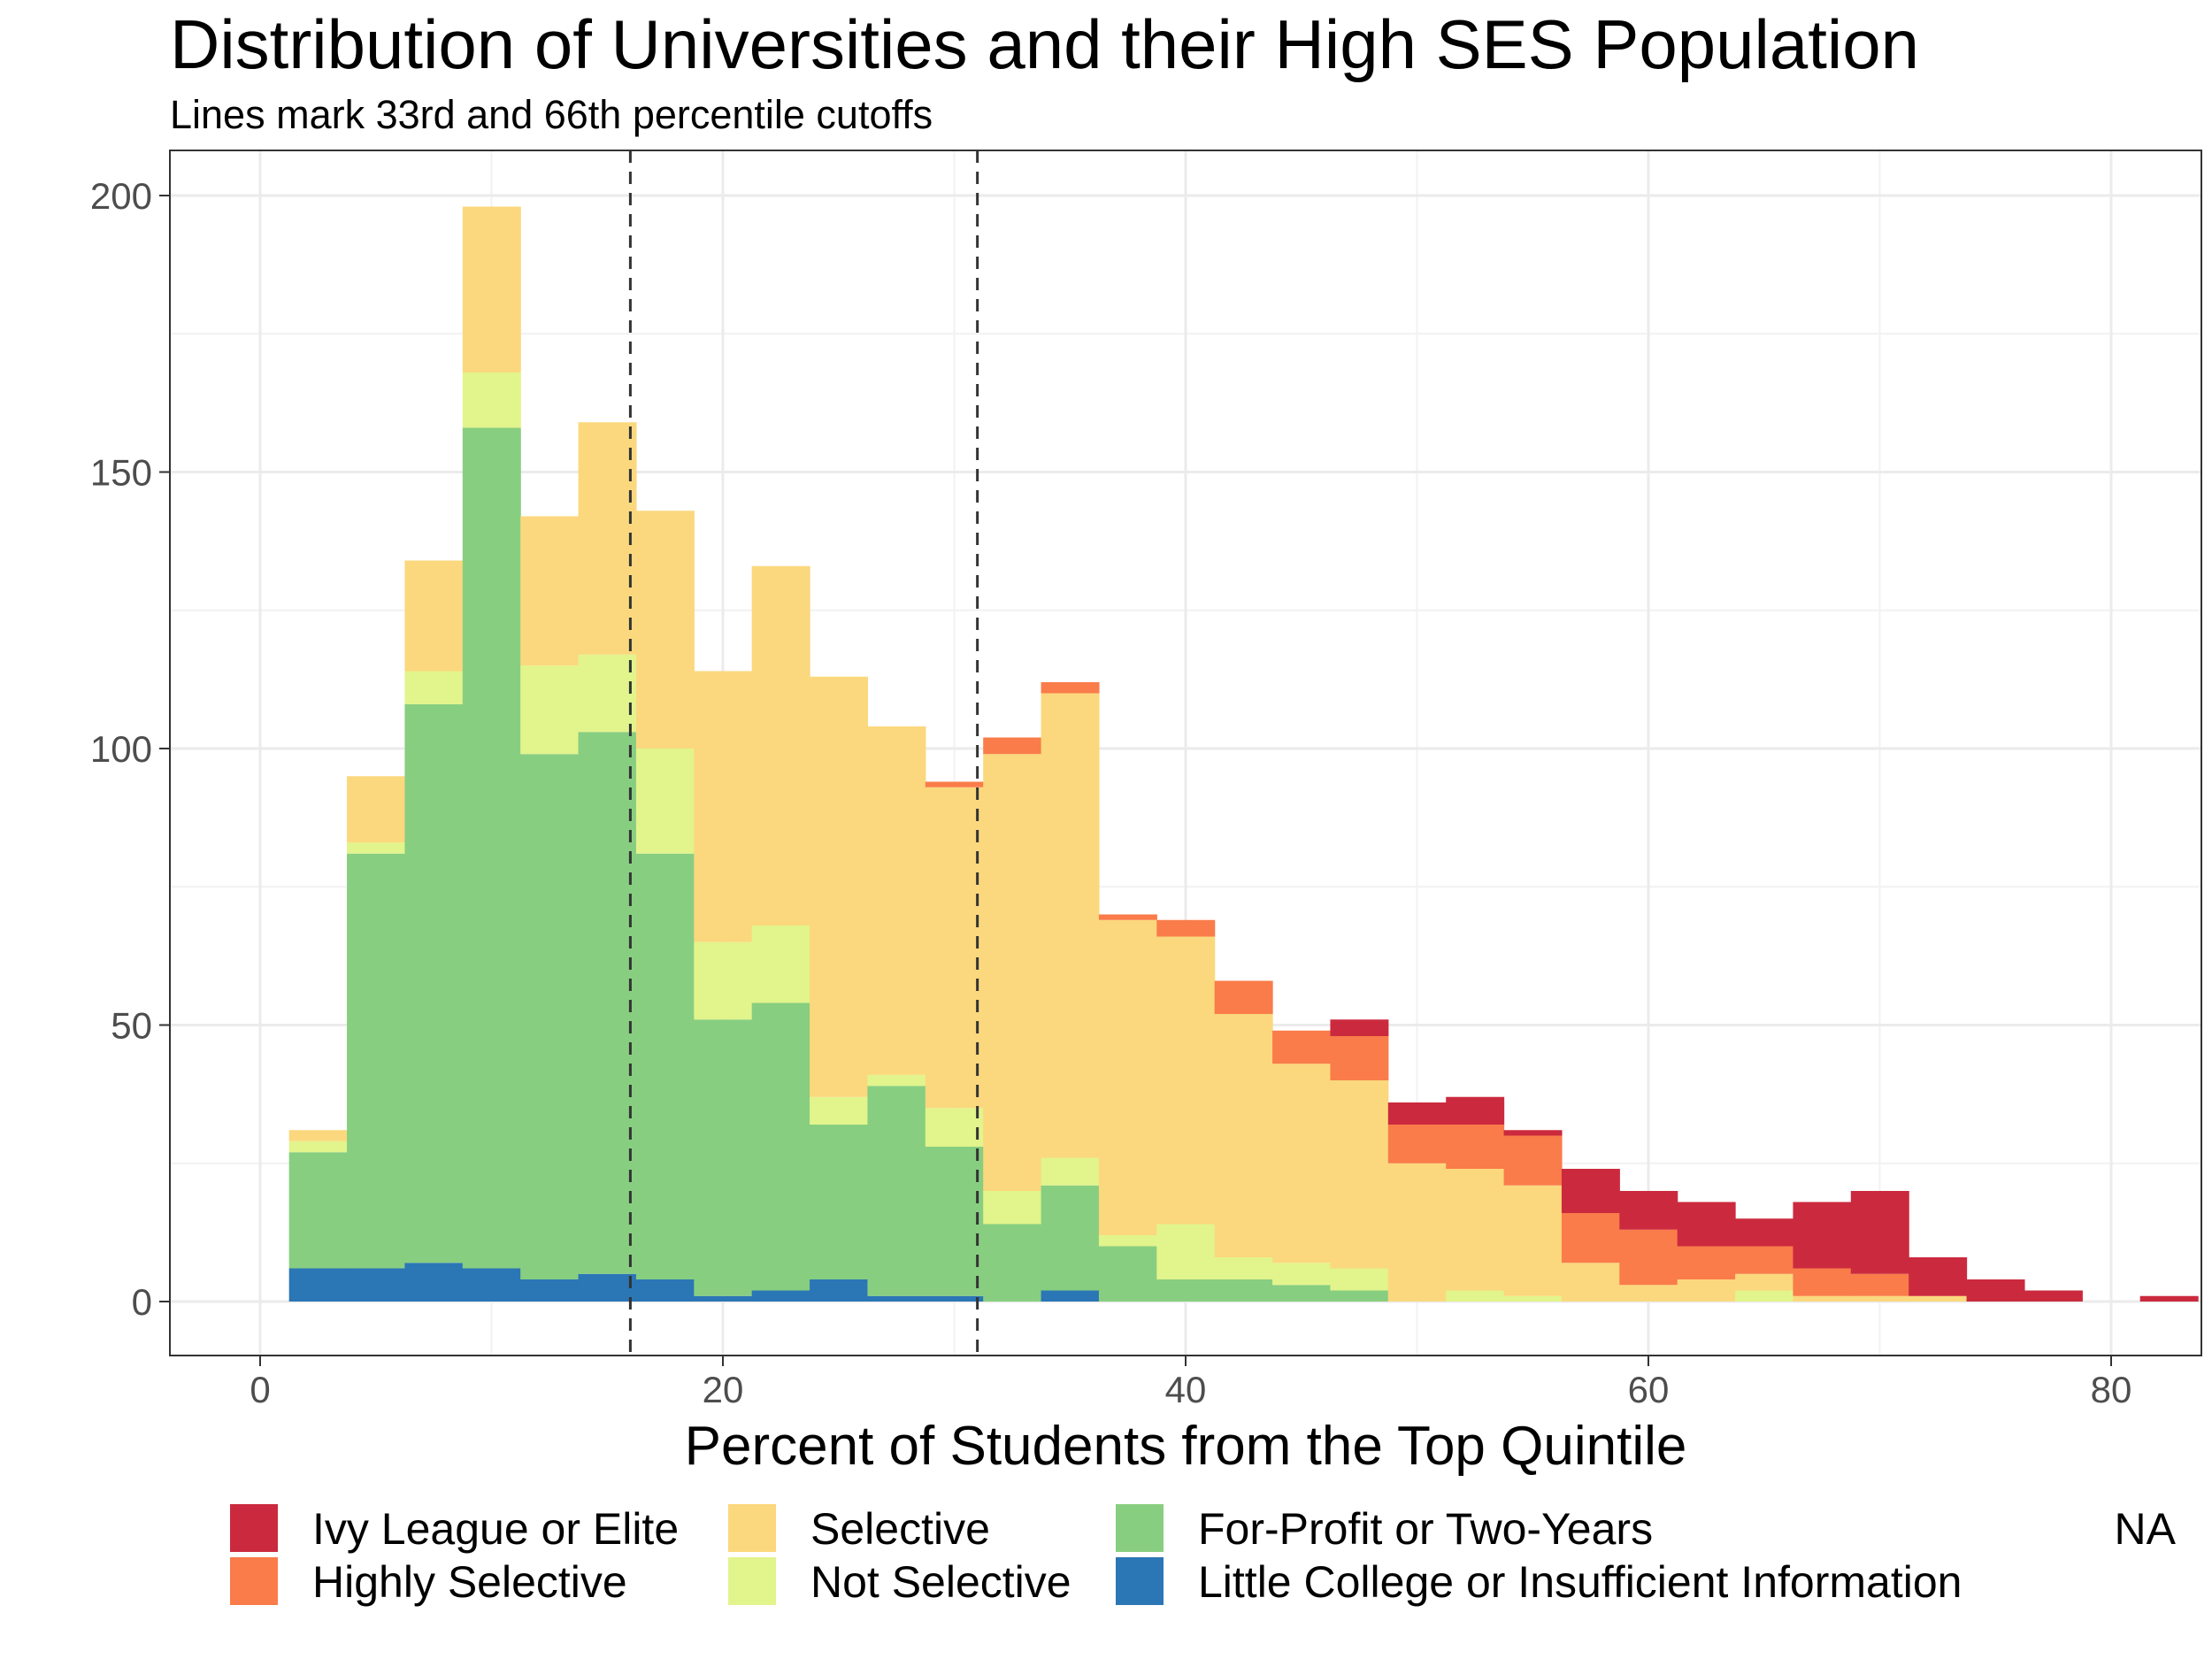 The width and height of the screenshot is (2212, 1659). Describe the element at coordinates (121, 196) in the screenshot. I see `y-tick-label: 200` at that location.